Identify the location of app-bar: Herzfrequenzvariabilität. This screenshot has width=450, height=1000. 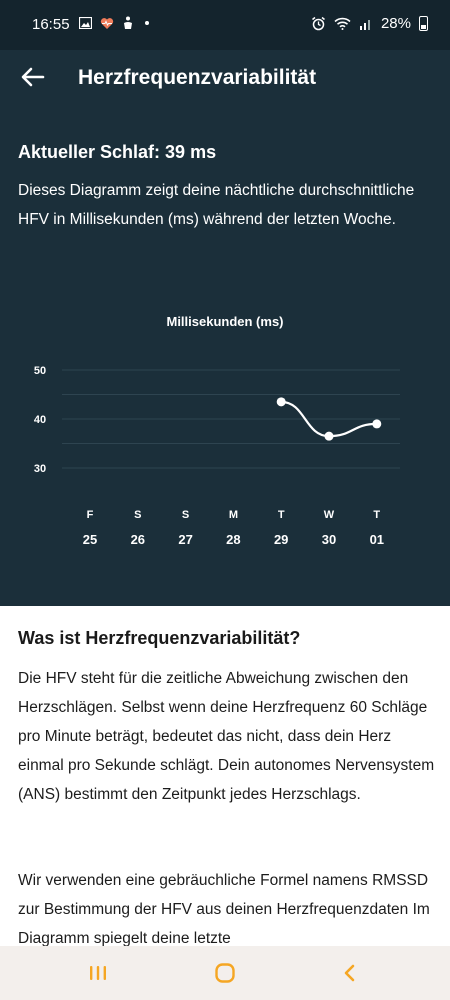
(225, 79).